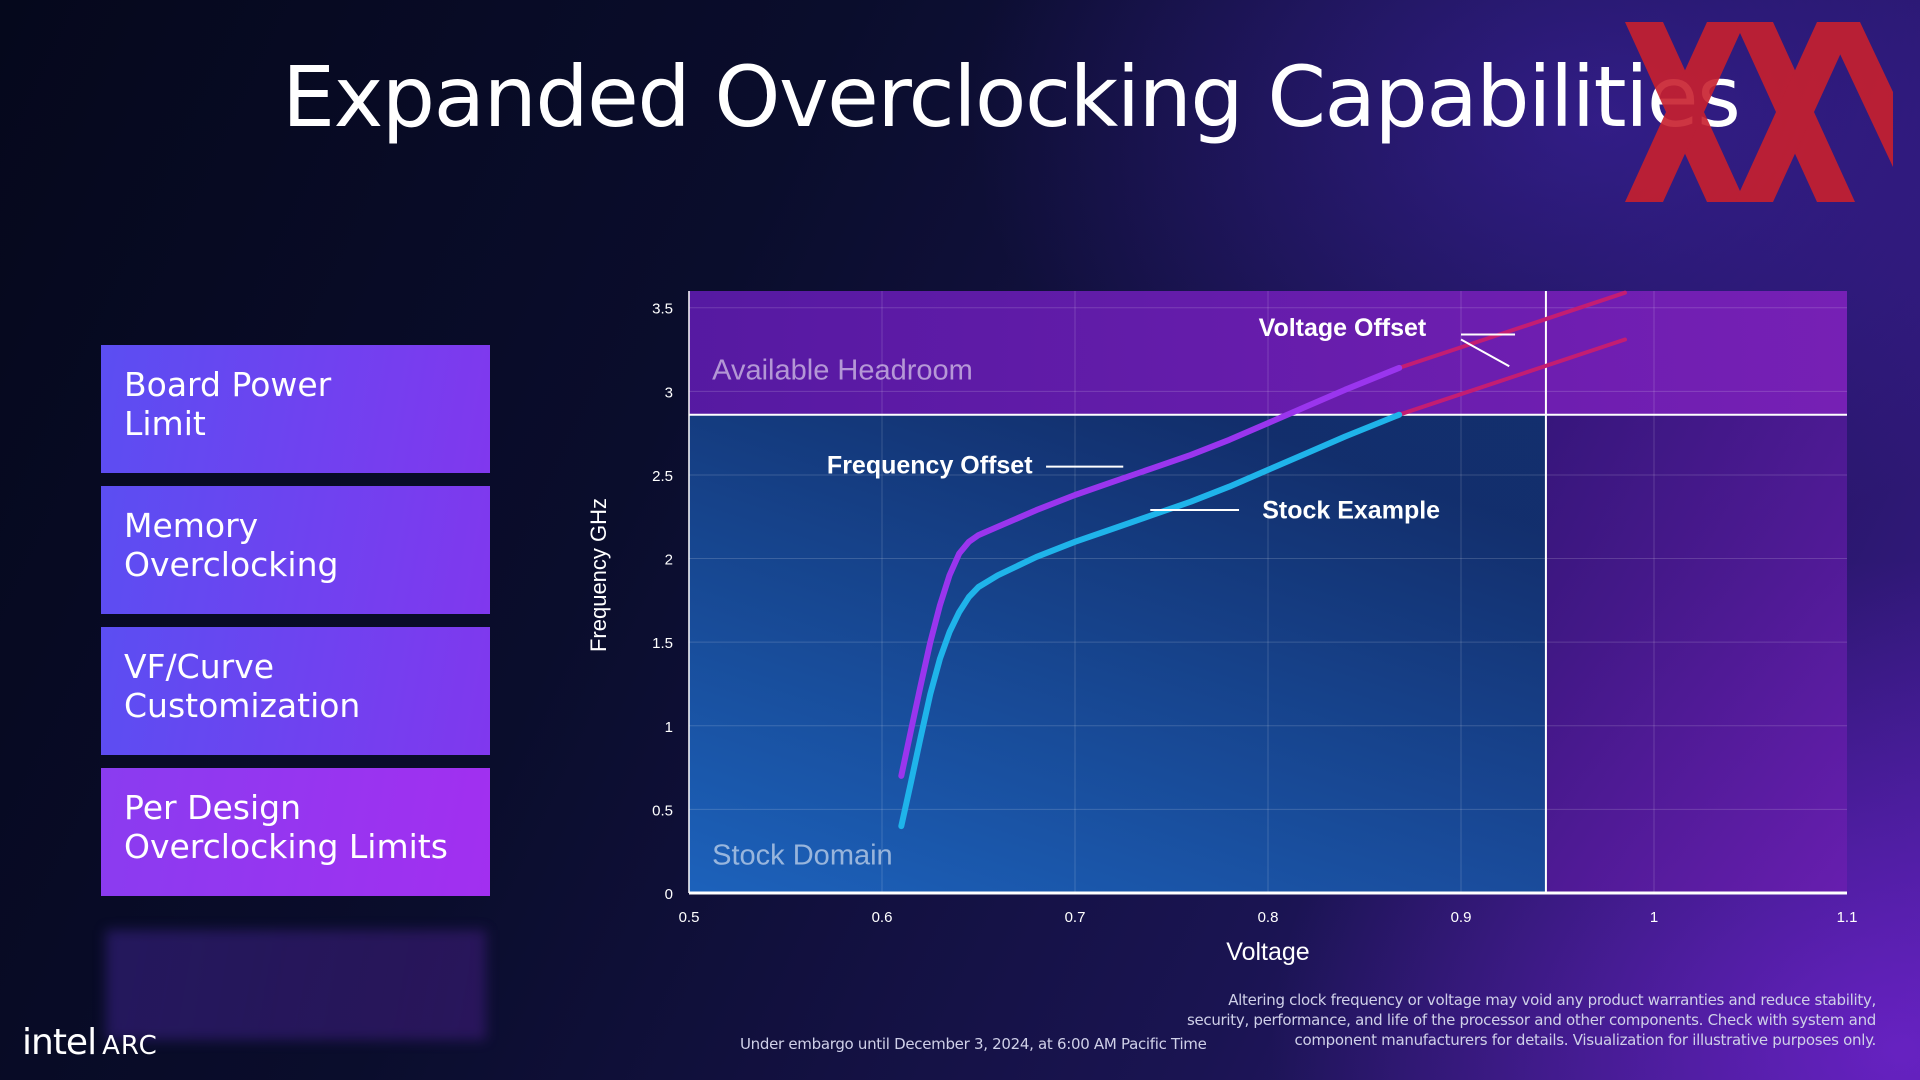 The image size is (1920, 1080). What do you see at coordinates (930, 465) in the screenshot?
I see `callout-label: Frequency Offset` at bounding box center [930, 465].